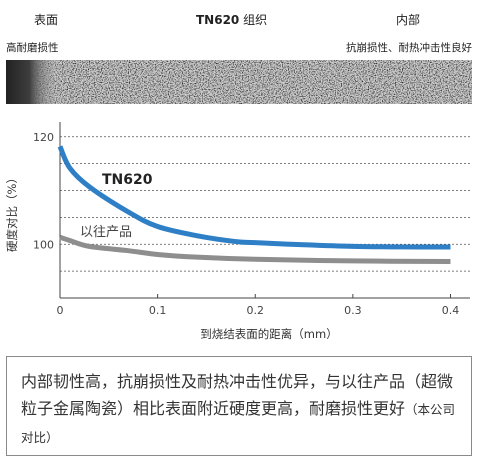 This screenshot has width=478, height=463. What do you see at coordinates (253, 20) in the screenshot?
I see `title-suffix: 组织` at bounding box center [253, 20].